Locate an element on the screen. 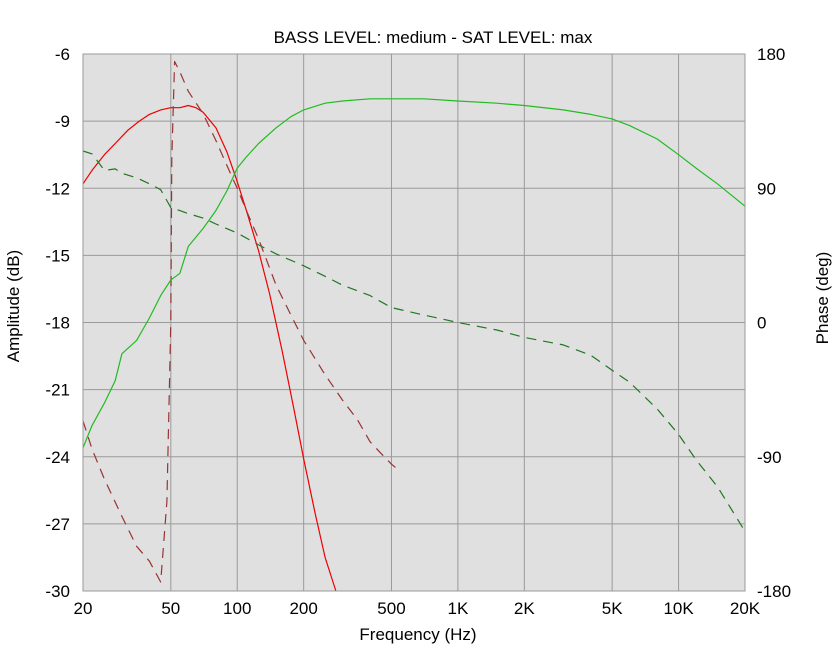 This screenshot has height=661, width=836. y-tick-label: -21 is located at coordinates (57, 390).